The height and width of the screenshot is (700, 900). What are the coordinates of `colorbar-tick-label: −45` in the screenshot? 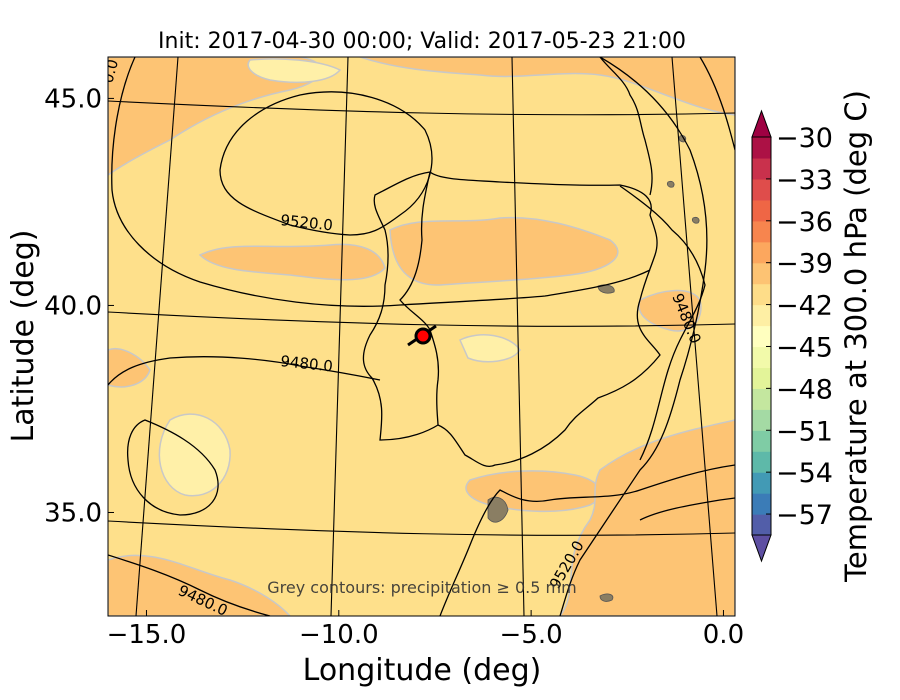 It's located at (804, 347).